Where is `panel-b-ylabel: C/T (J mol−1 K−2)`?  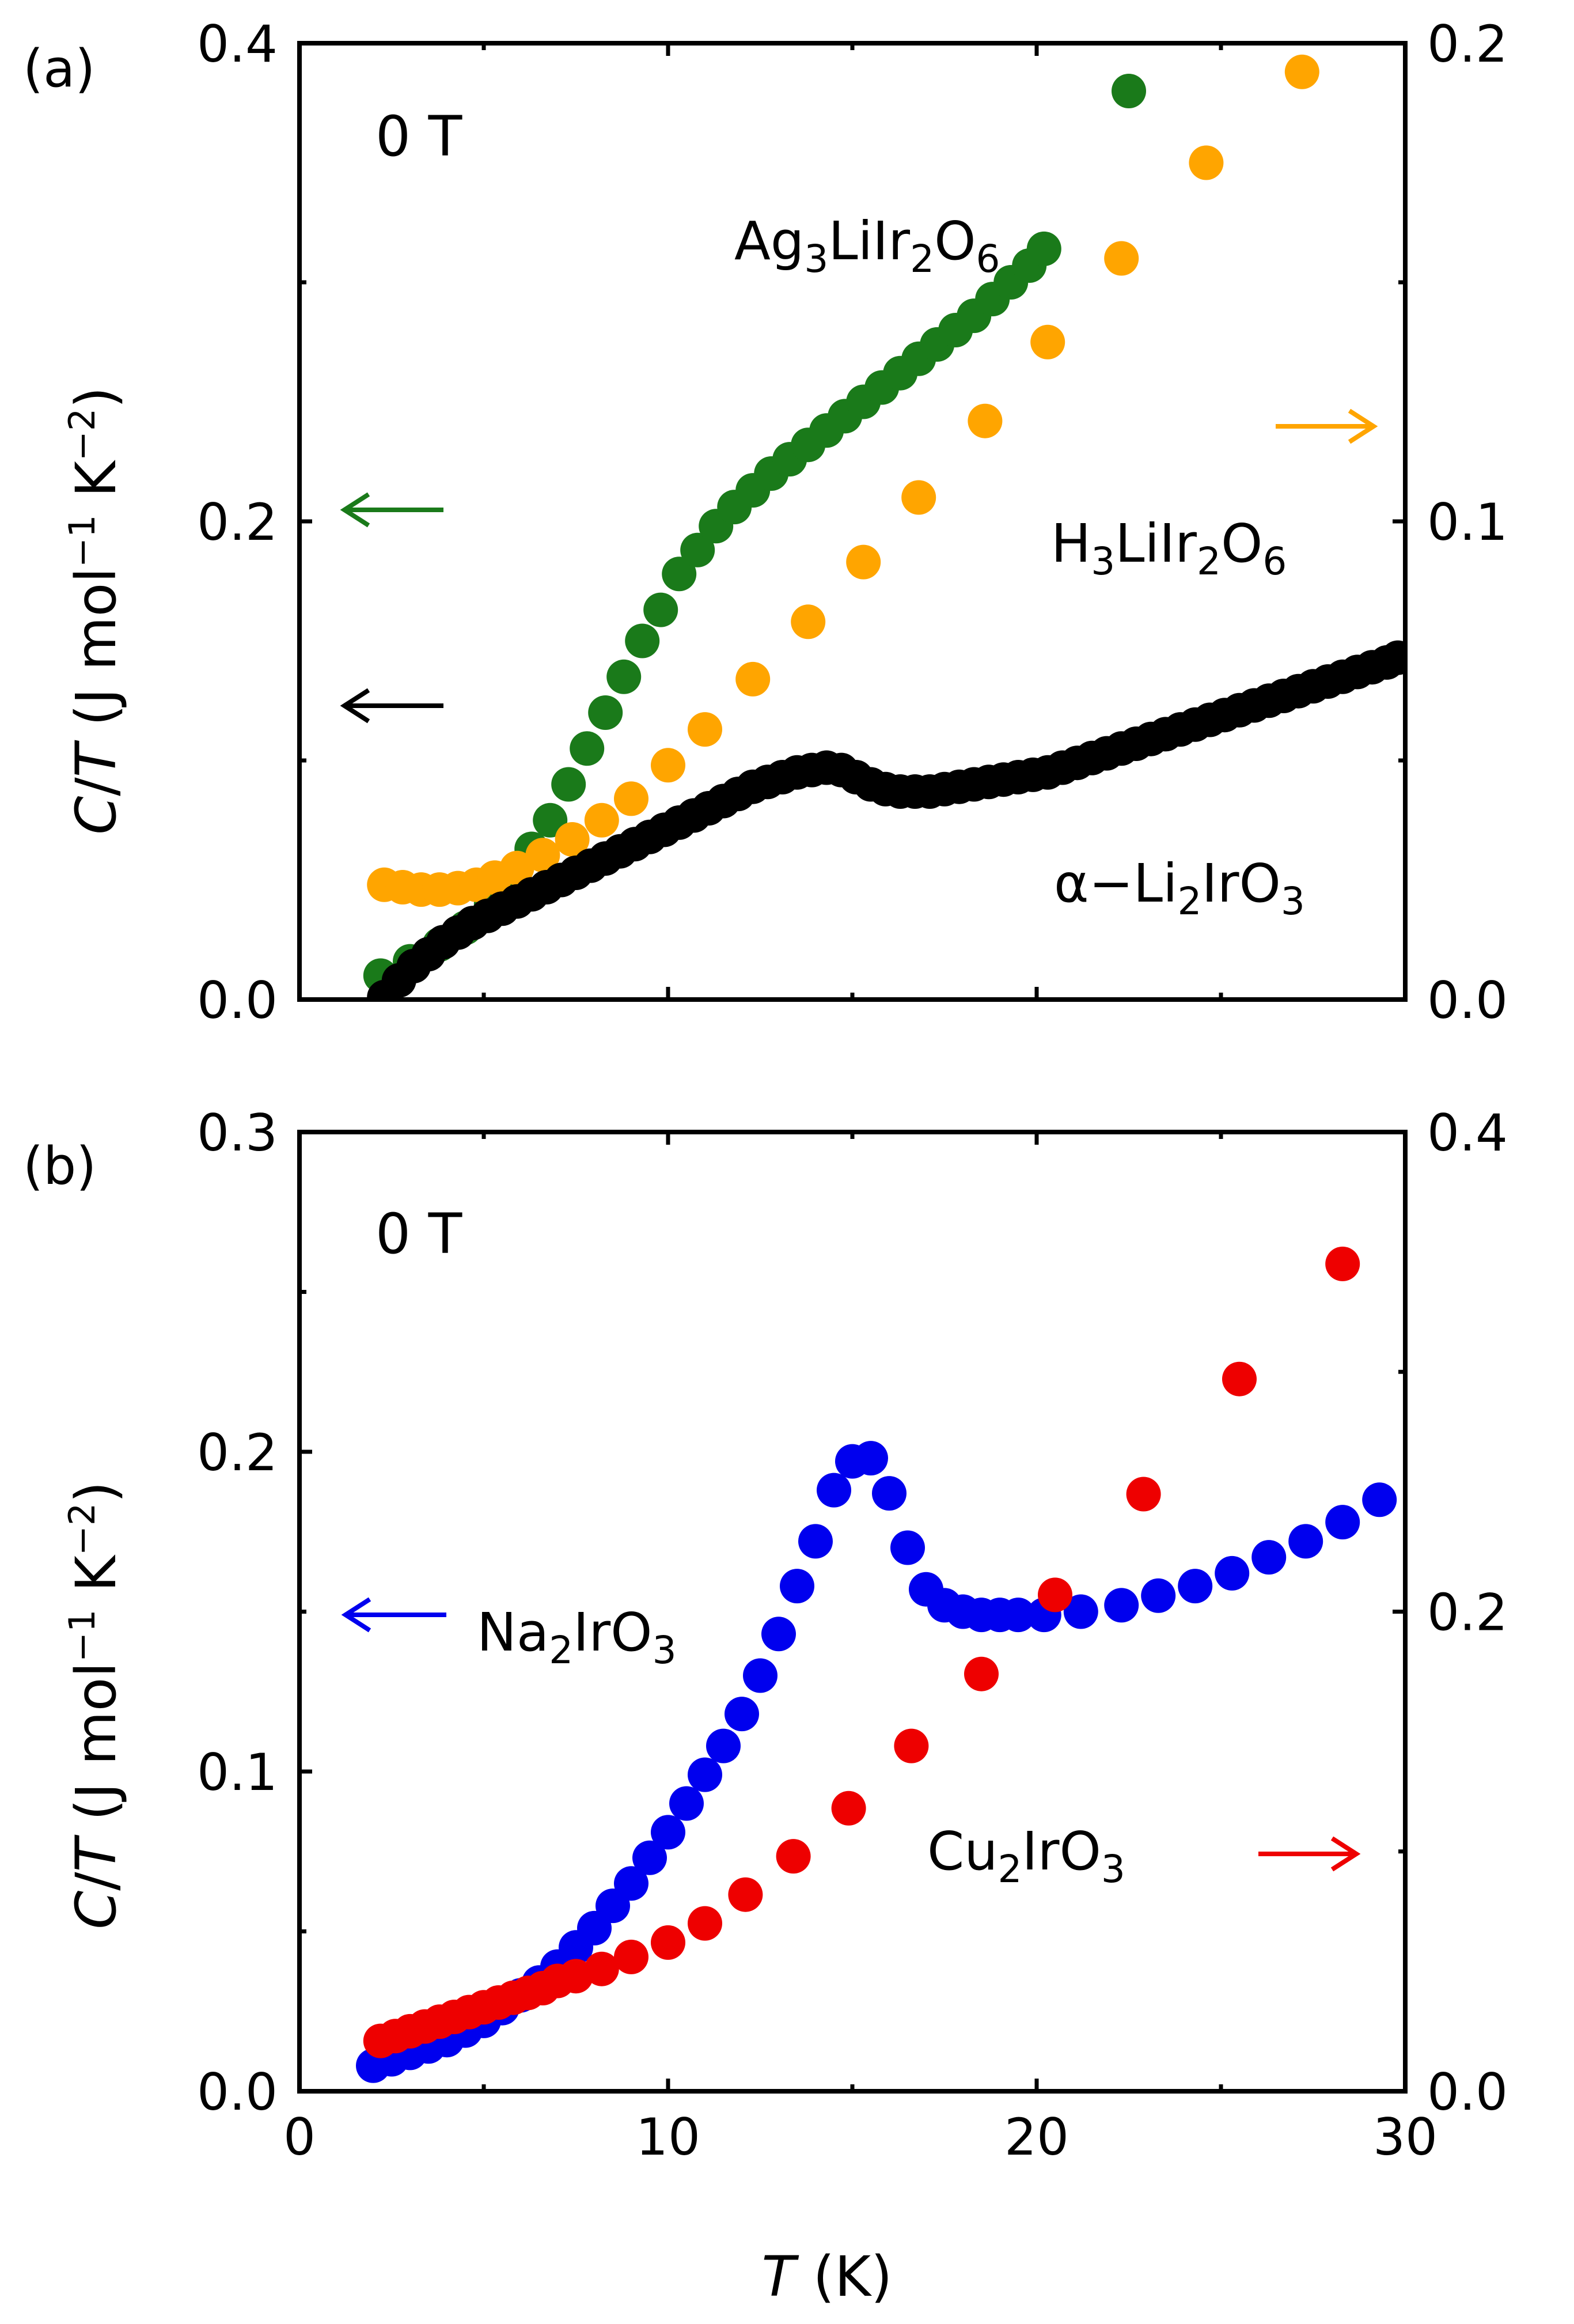 panel-b-ylabel: C/T (J mol−1 K−2) is located at coordinates (95, 1705).